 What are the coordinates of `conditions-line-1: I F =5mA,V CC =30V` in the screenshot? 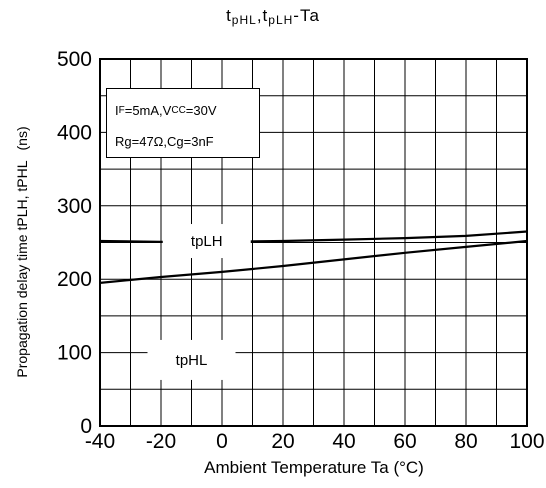 It's located at (187, 110).